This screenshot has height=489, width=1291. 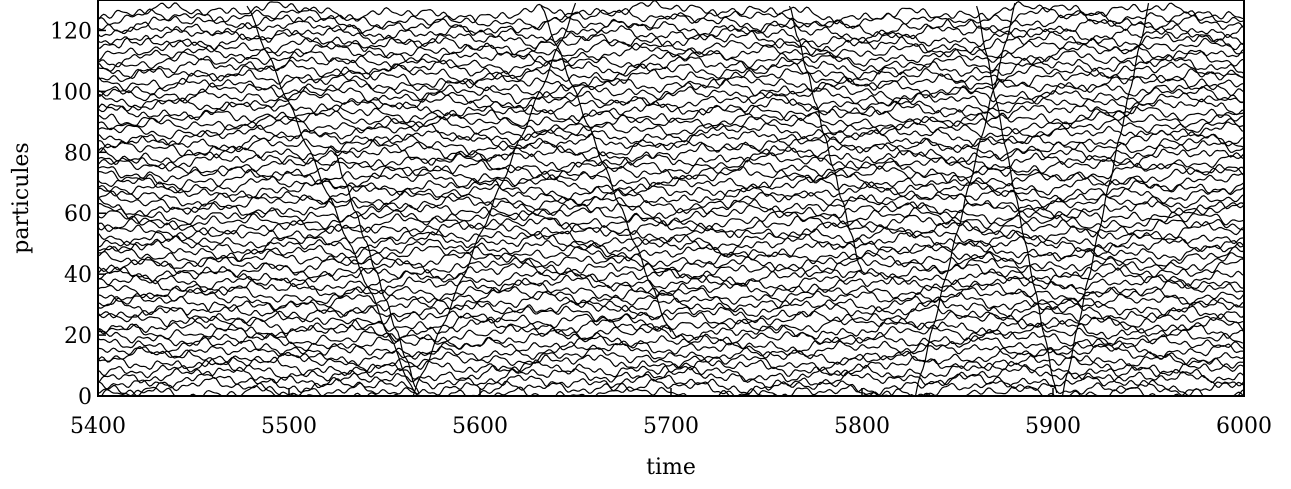 What do you see at coordinates (78, 336) in the screenshot?
I see `y-tick-label: 20` at bounding box center [78, 336].